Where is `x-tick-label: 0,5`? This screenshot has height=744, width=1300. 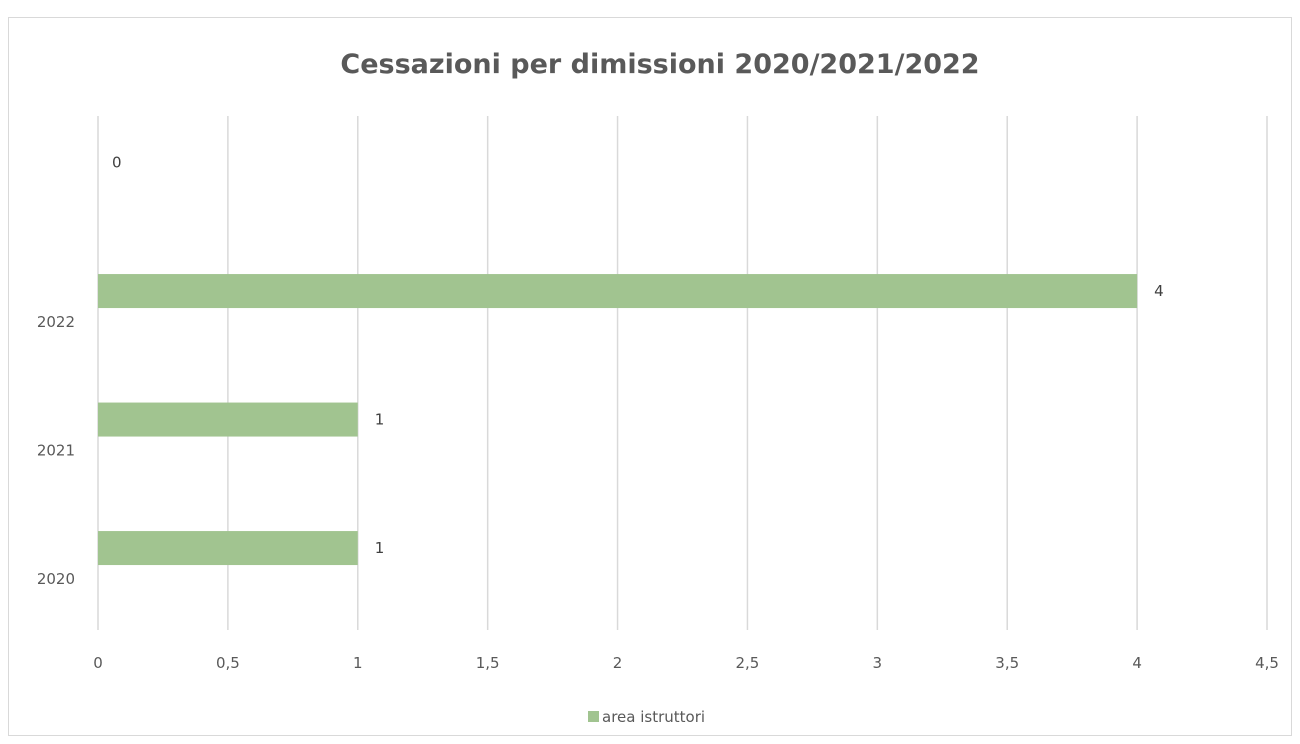 x-tick-label: 0,5 is located at coordinates (228, 663).